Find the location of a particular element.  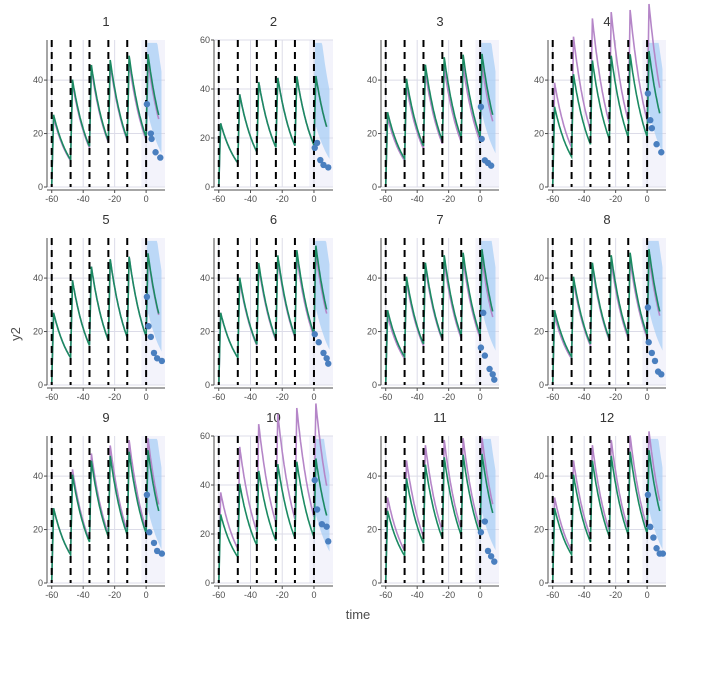

y-axis-label: y2 is located at coordinates (15, 334).